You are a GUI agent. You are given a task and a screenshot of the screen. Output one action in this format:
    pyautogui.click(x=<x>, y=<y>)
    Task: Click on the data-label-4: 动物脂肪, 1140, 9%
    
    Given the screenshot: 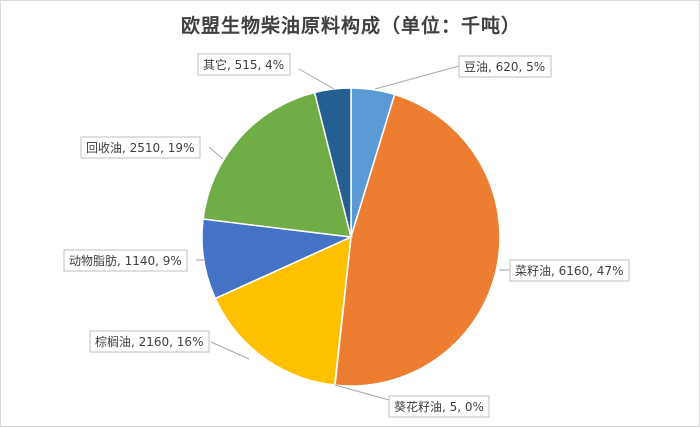 What is the action you would take?
    pyautogui.click(x=125, y=260)
    